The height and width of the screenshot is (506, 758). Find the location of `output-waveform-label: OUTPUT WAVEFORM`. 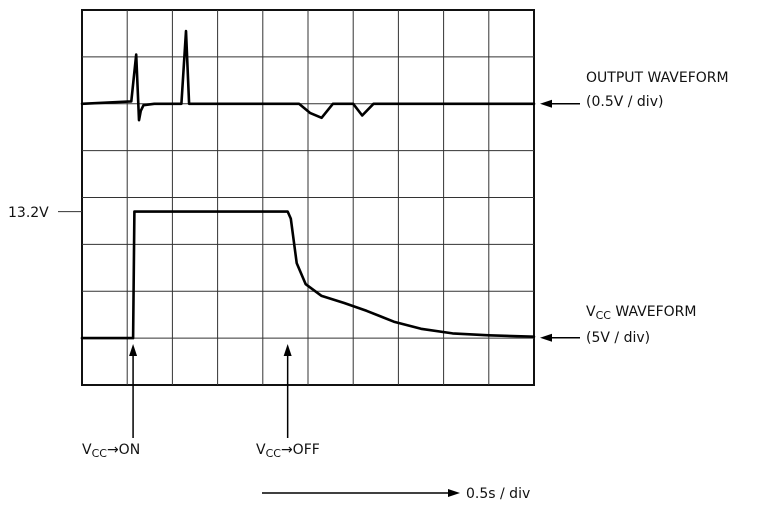

output-waveform-label: OUTPUT WAVEFORM is located at coordinates (657, 78).